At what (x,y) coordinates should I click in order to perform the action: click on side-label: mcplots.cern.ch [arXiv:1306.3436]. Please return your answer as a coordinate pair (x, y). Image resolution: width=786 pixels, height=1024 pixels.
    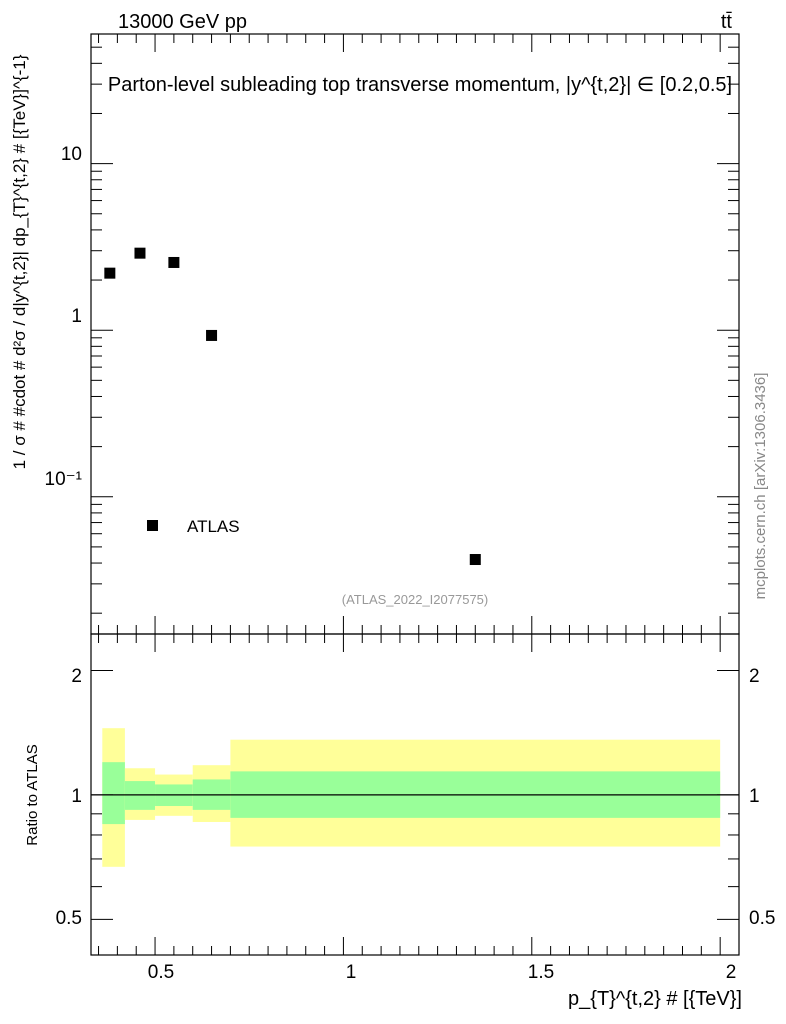
    Looking at the image, I should click on (760, 486).